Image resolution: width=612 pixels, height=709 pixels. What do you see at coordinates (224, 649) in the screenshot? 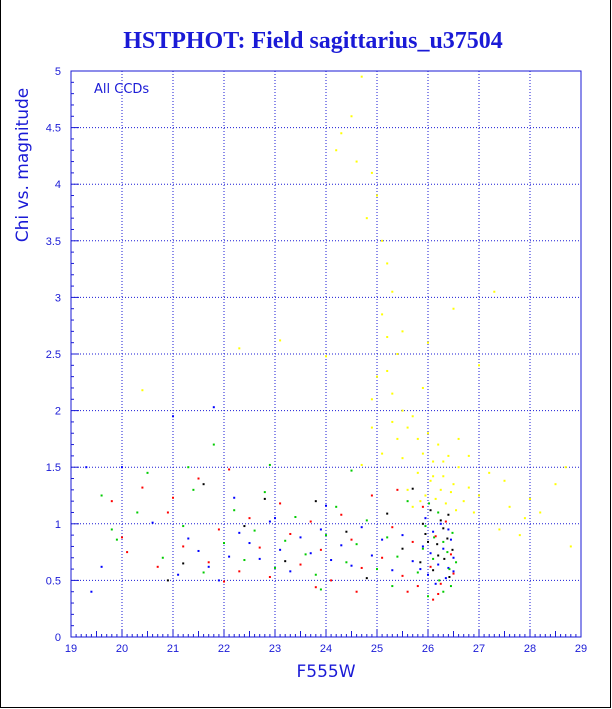
I see `x-tick-label: 22` at bounding box center [224, 649].